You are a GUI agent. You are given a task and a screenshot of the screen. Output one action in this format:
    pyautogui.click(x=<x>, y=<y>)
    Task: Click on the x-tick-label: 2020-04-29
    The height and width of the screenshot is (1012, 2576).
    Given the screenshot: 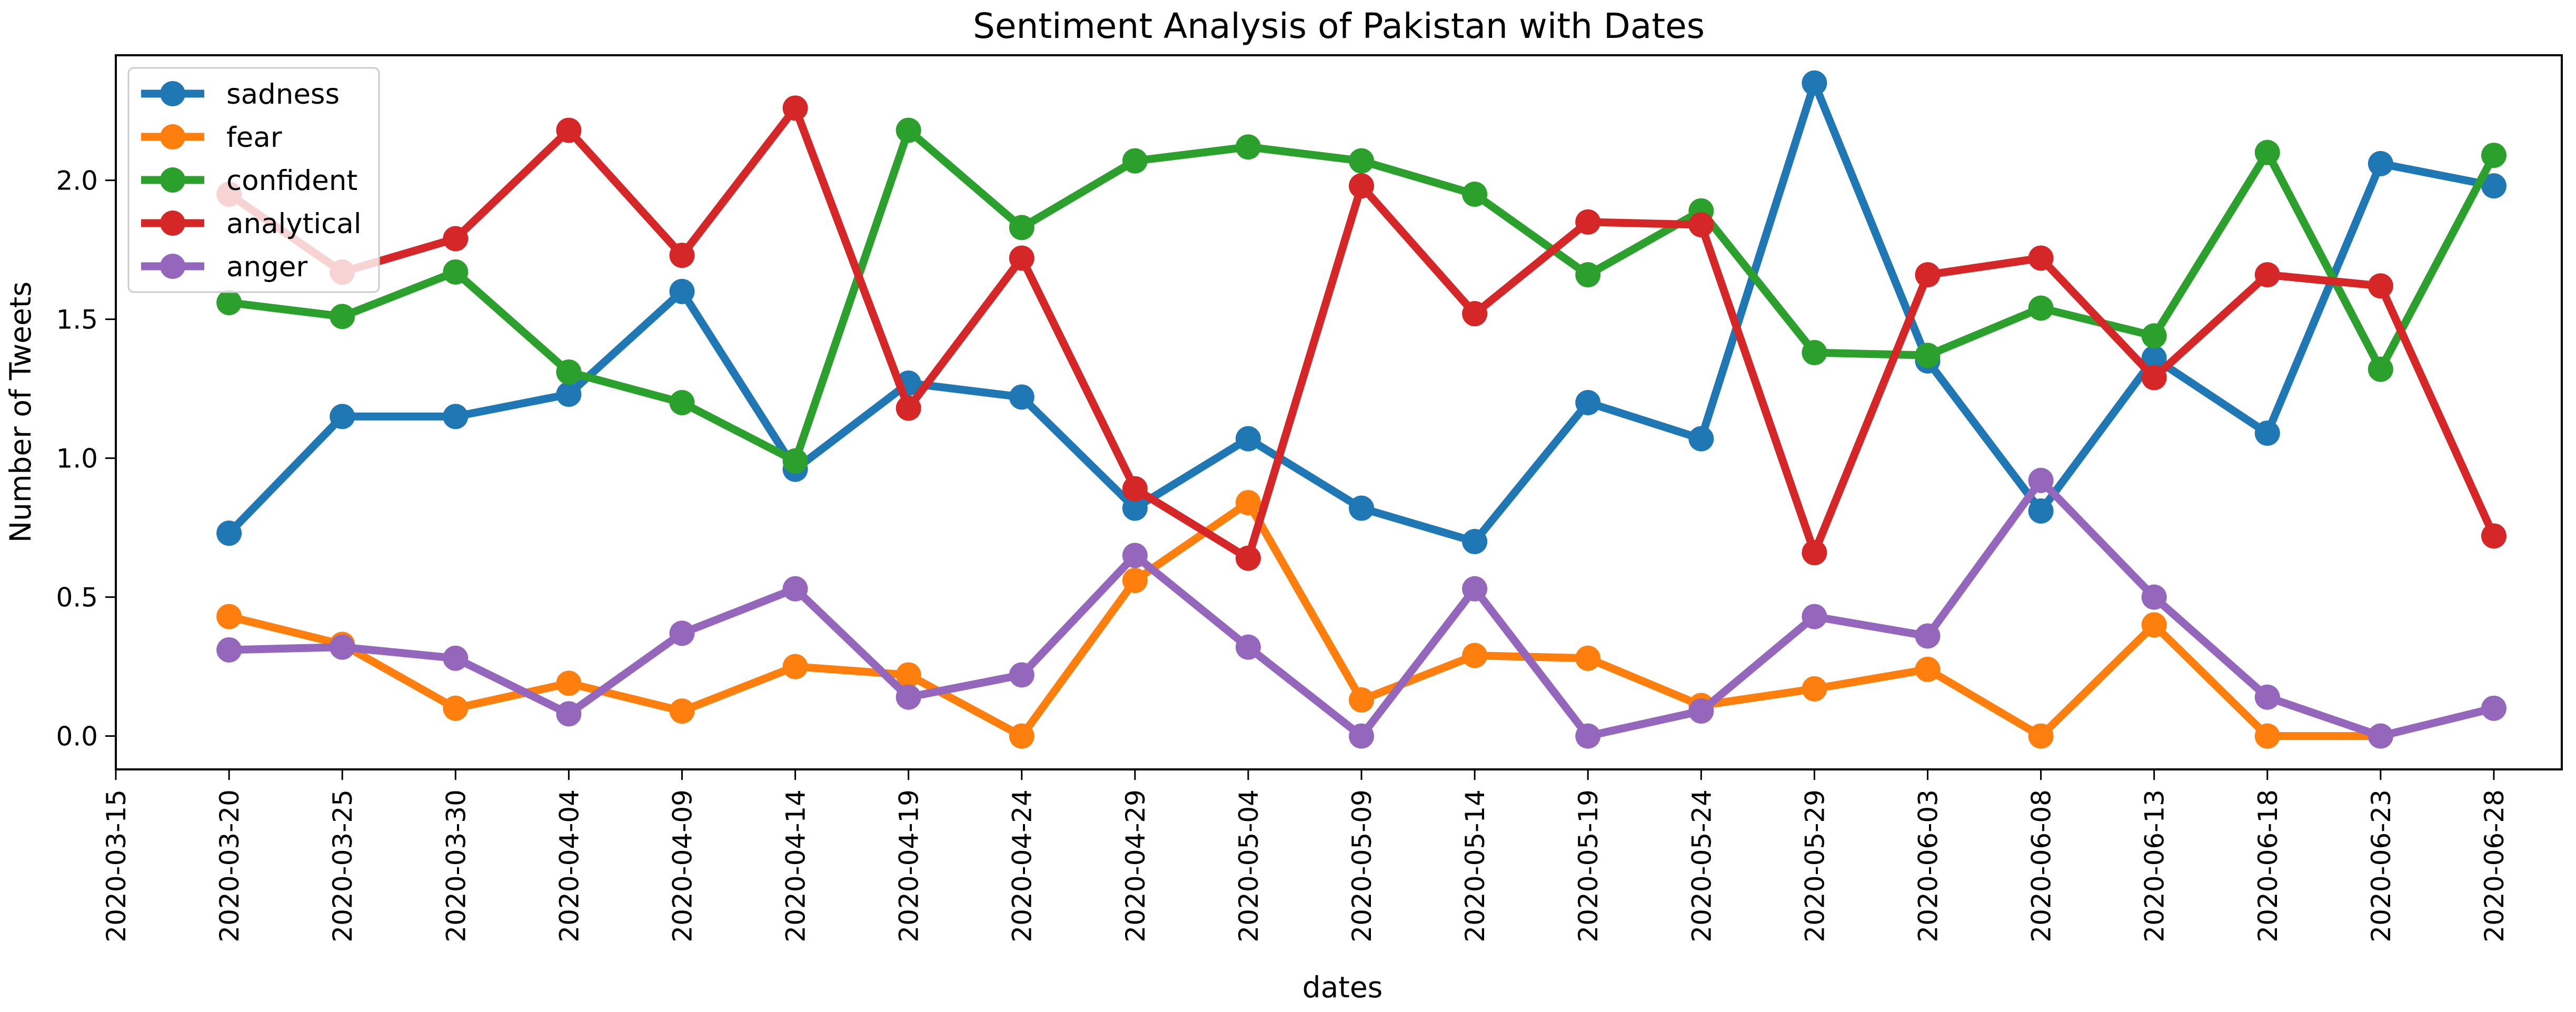 What is the action you would take?
    pyautogui.click(x=1135, y=866)
    